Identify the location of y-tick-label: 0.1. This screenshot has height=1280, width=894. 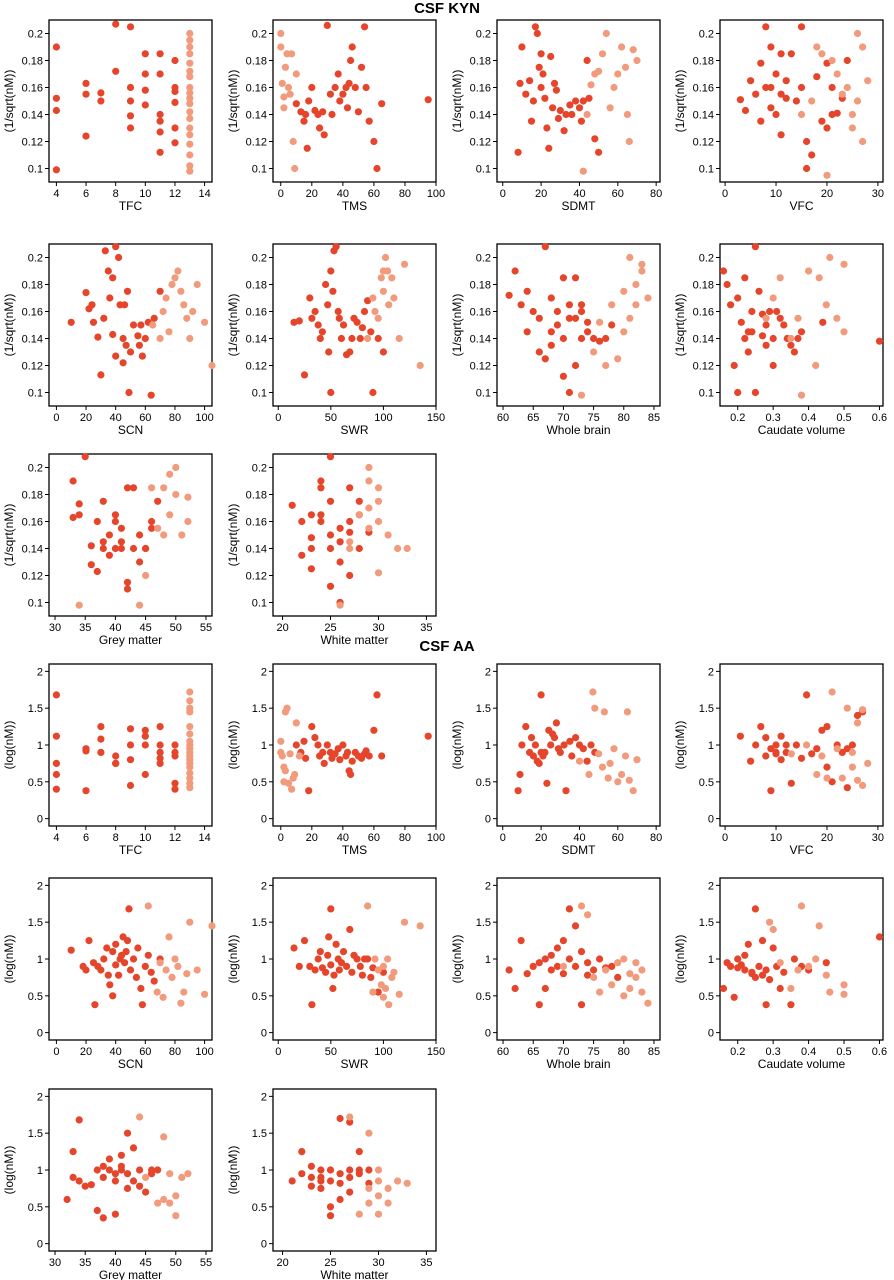
(706, 394).